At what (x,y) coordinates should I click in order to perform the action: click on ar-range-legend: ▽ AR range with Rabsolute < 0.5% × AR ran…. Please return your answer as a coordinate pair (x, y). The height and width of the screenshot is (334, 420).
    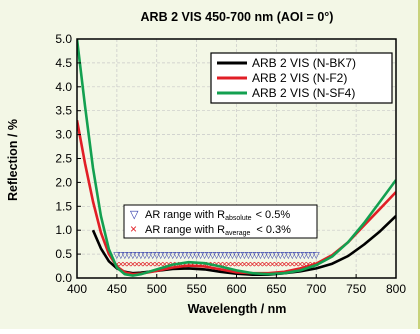
    Looking at the image, I should click on (220, 221).